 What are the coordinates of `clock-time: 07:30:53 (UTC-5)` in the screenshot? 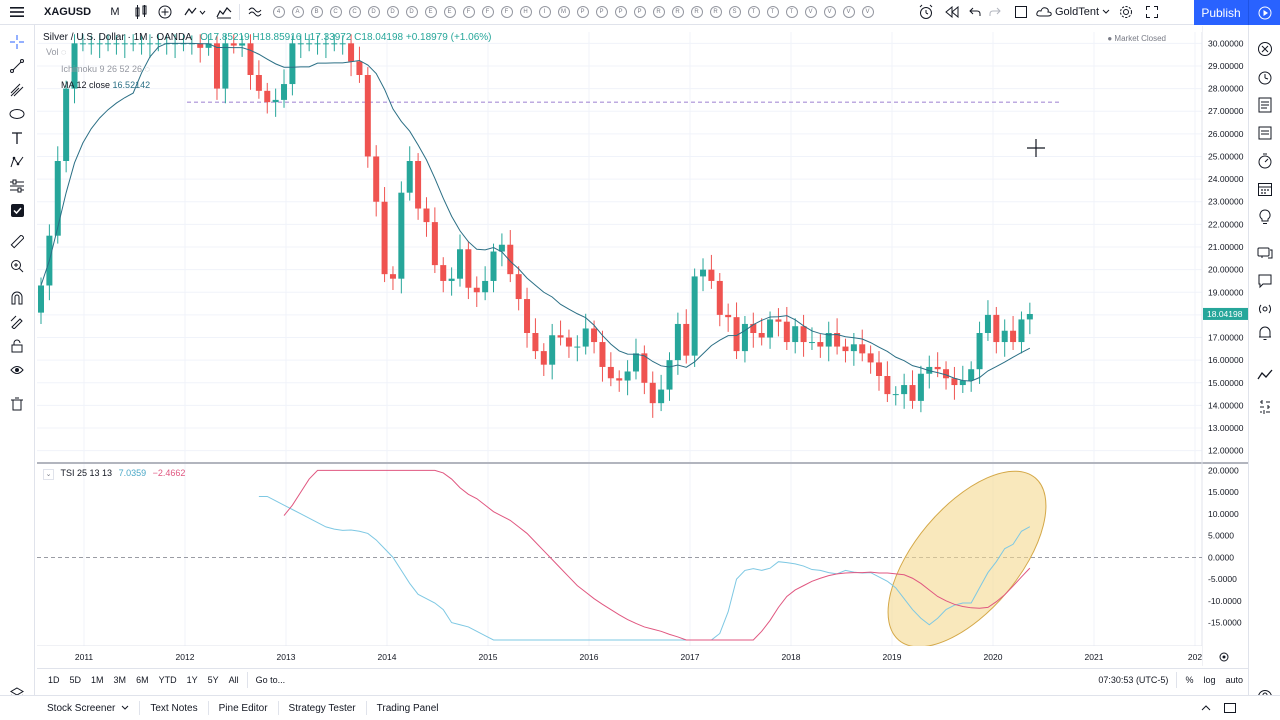 It's located at (1133, 680).